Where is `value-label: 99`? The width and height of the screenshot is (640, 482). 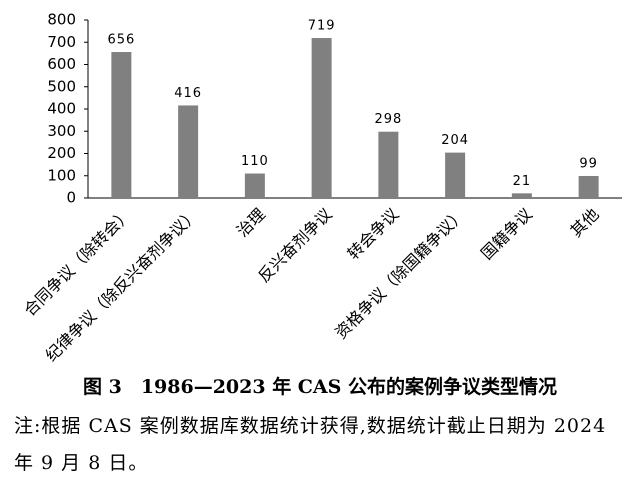 value-label: 99 is located at coordinates (588, 163).